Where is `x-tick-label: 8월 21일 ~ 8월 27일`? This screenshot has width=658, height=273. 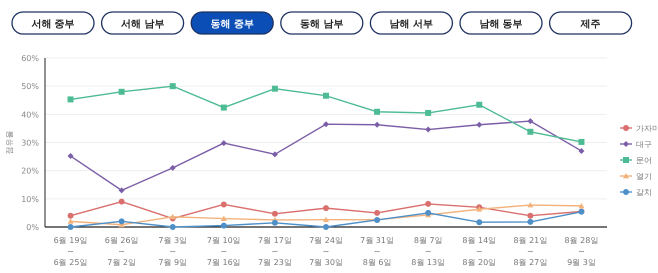 x-tick-label: 8월 21일 ~ 8월 27일 is located at coordinates (530, 251).